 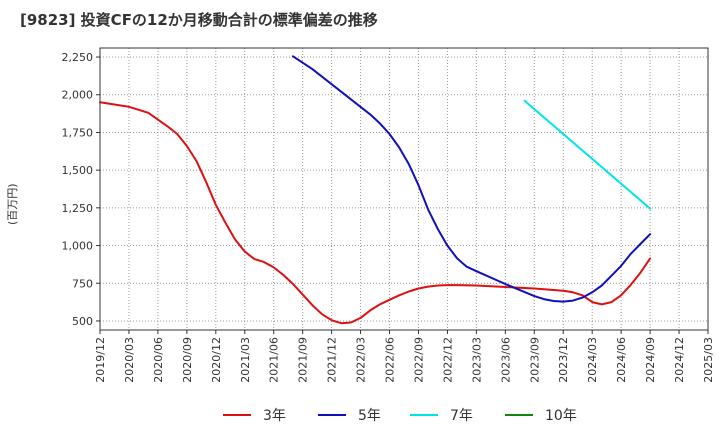 What do you see at coordinates (129, 360) in the screenshot?
I see `x-tick-label: 2020/03` at bounding box center [129, 360].